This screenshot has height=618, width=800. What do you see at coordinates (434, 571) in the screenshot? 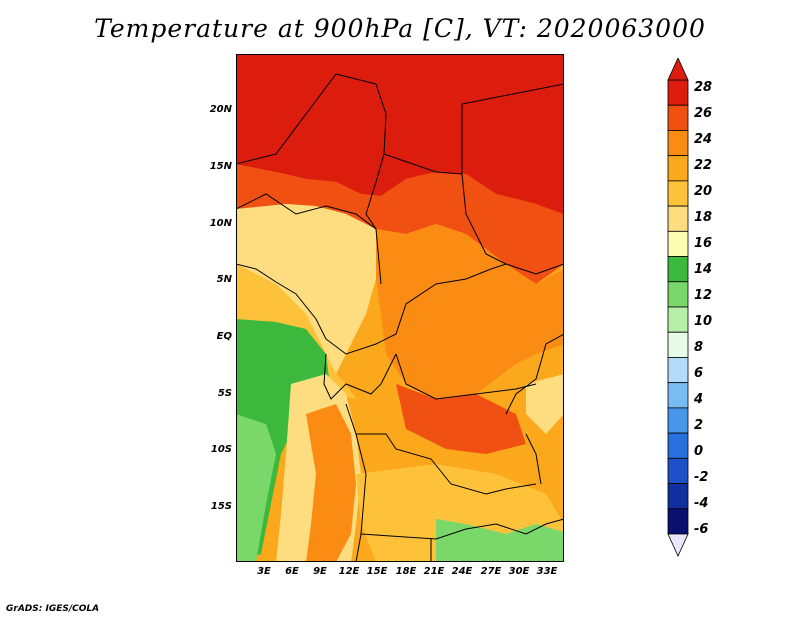
I see `lon-label-21e: 21E` at bounding box center [434, 571].